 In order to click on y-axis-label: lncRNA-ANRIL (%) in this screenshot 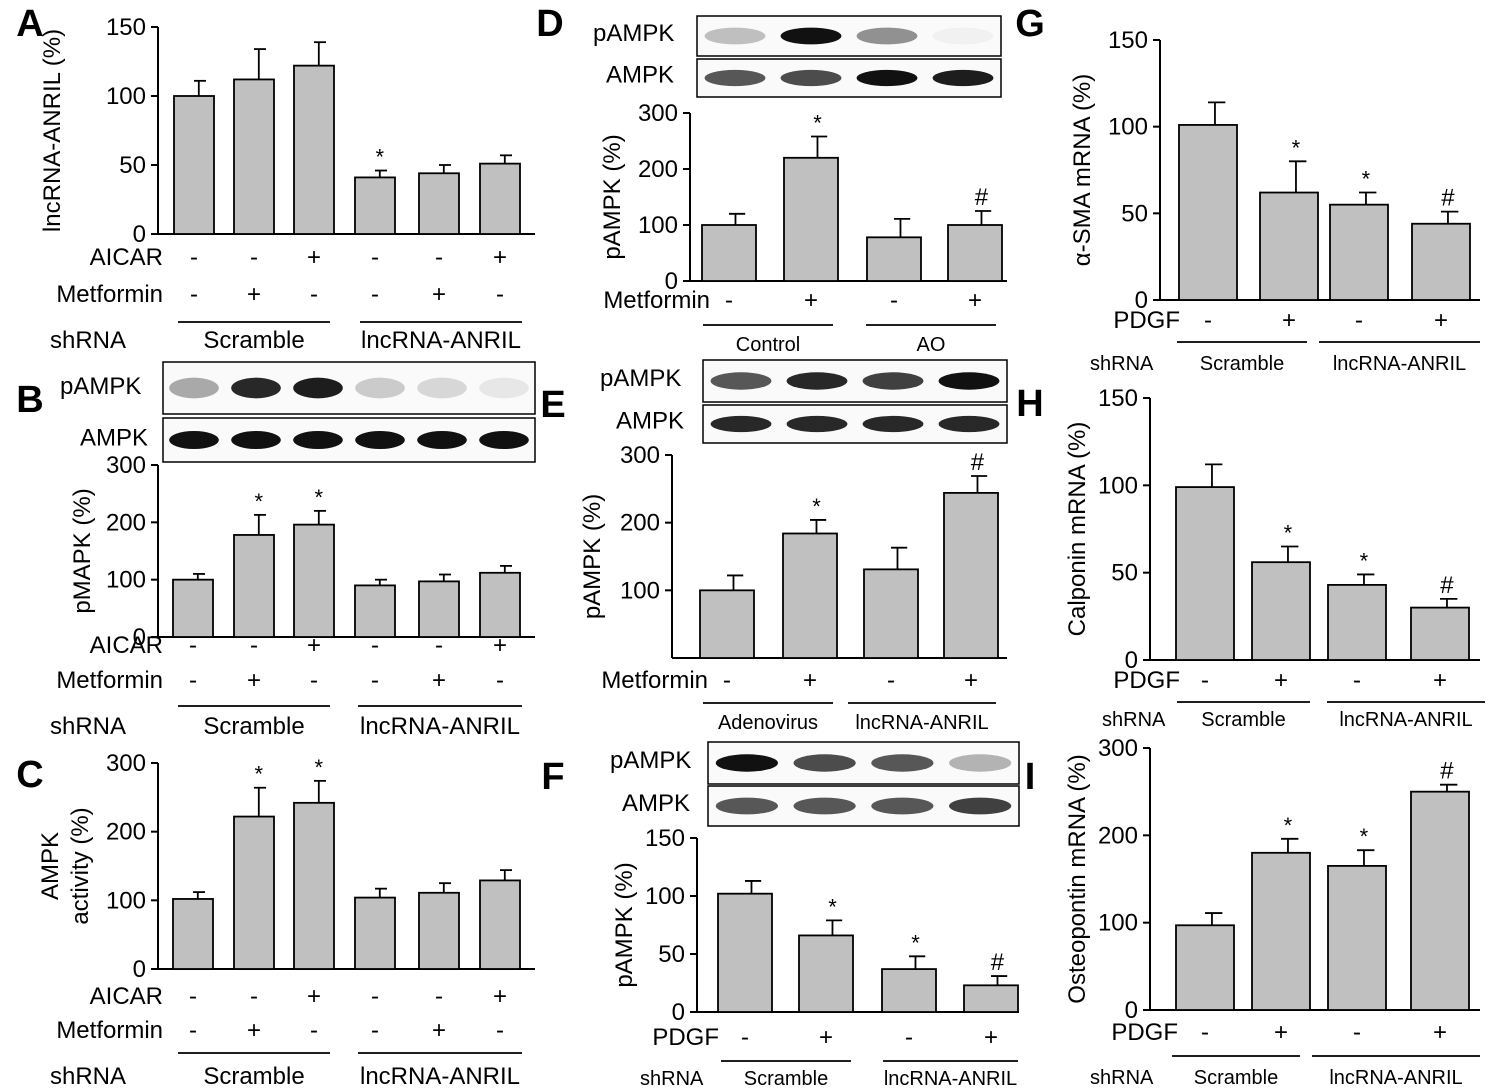, I will do `click(52, 130)`.